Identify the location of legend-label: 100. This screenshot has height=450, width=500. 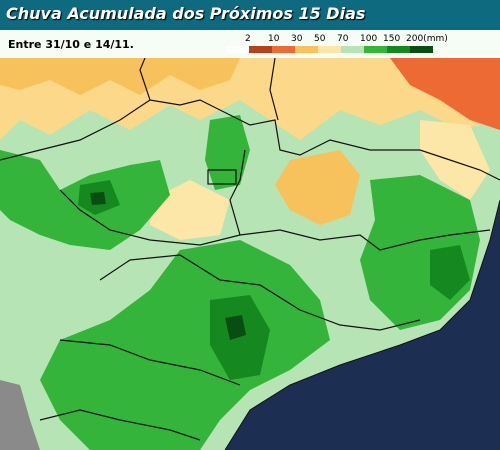
(369, 39).